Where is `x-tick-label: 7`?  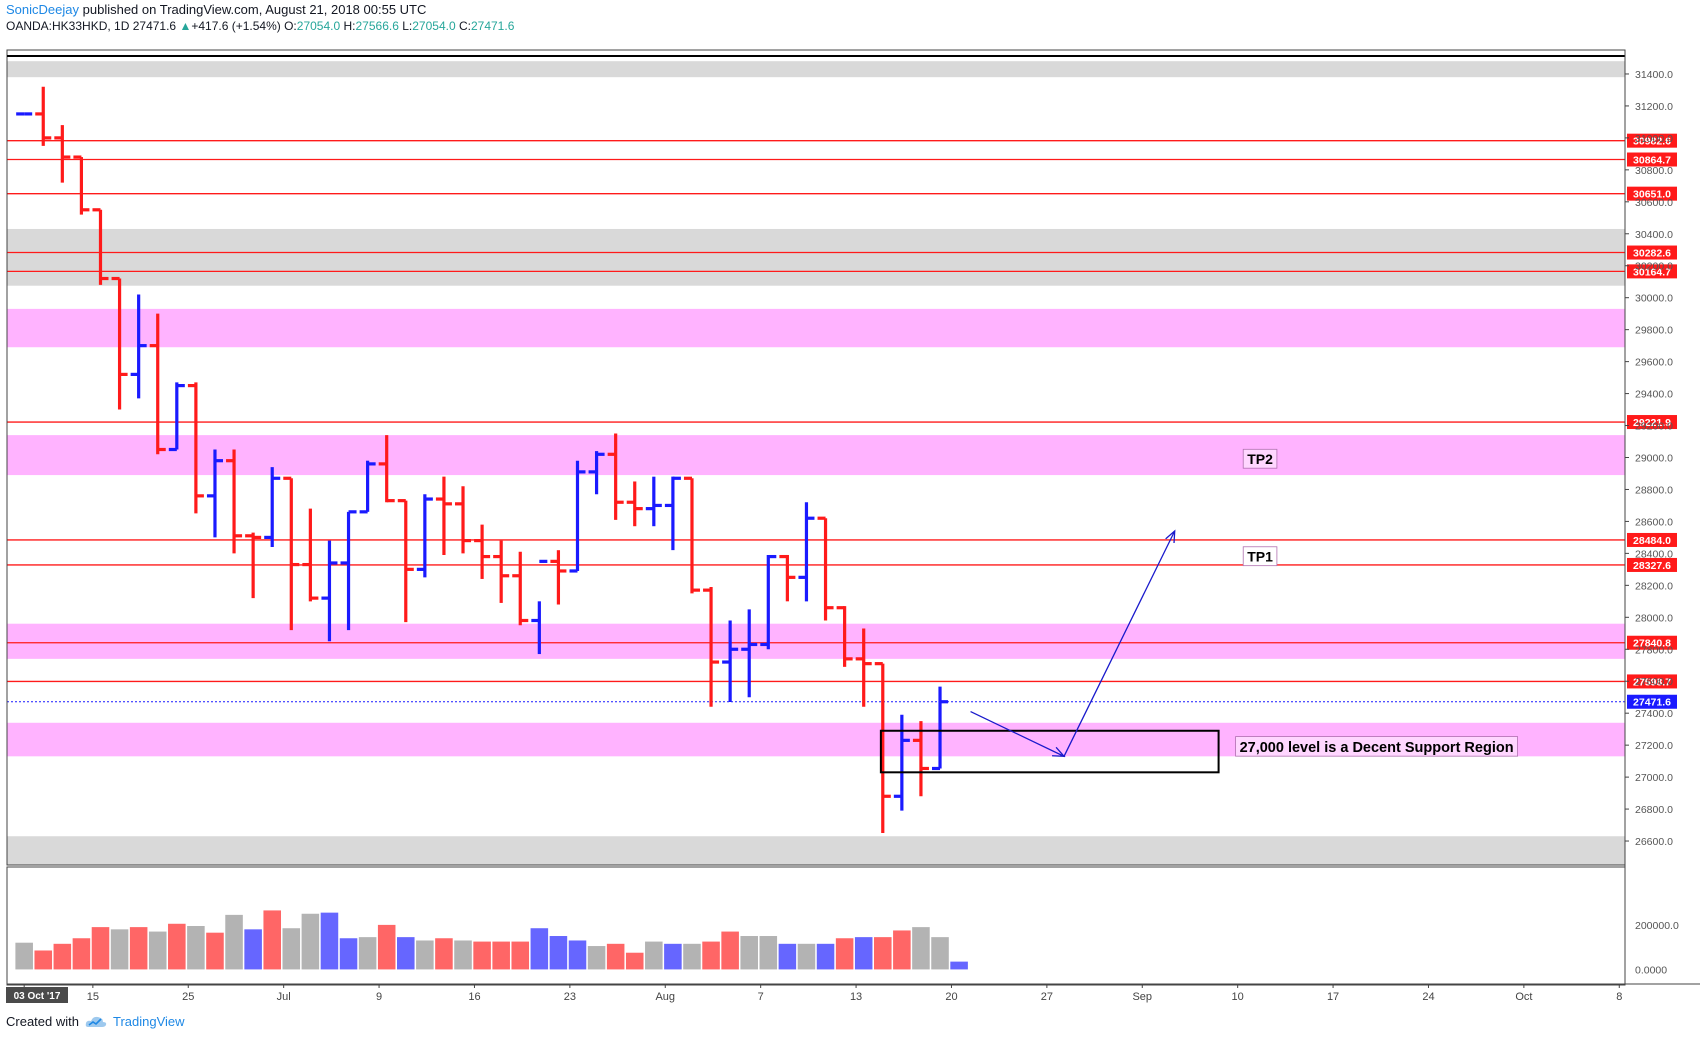
x-tick-label: 7 is located at coordinates (761, 997).